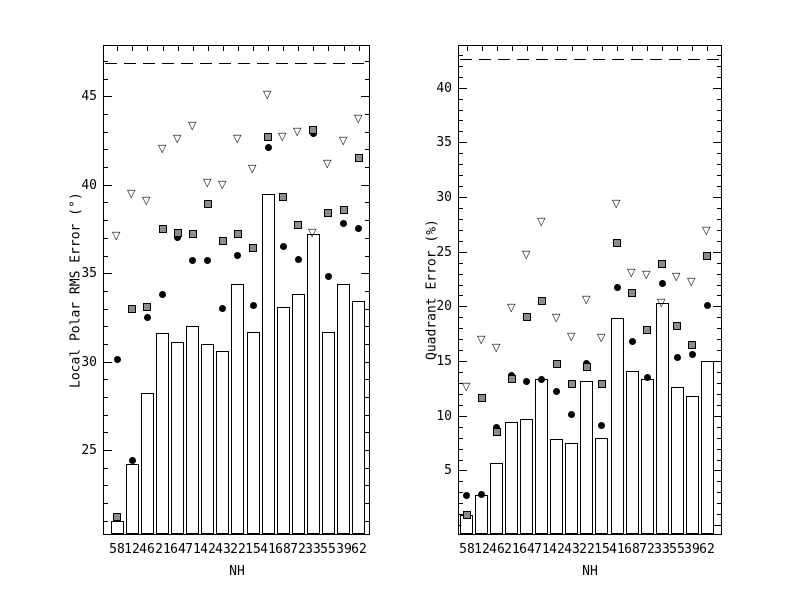  What do you see at coordinates (298, 549) in the screenshot?
I see `x-tick-label: 72` at bounding box center [298, 549].